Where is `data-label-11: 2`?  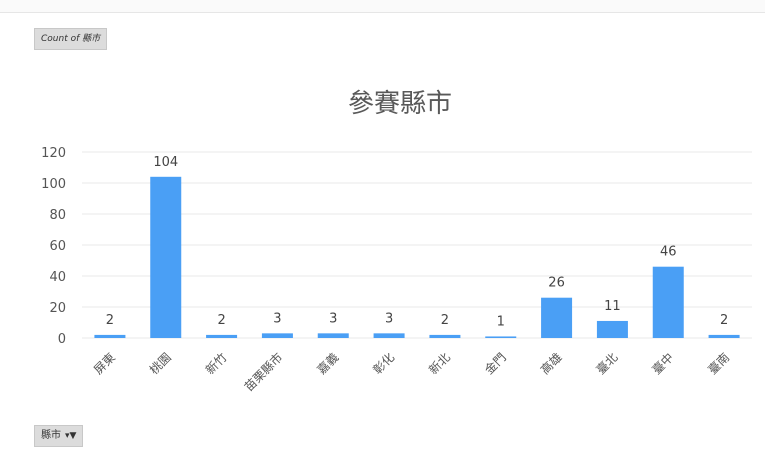 data-label-11: 2 is located at coordinates (724, 320).